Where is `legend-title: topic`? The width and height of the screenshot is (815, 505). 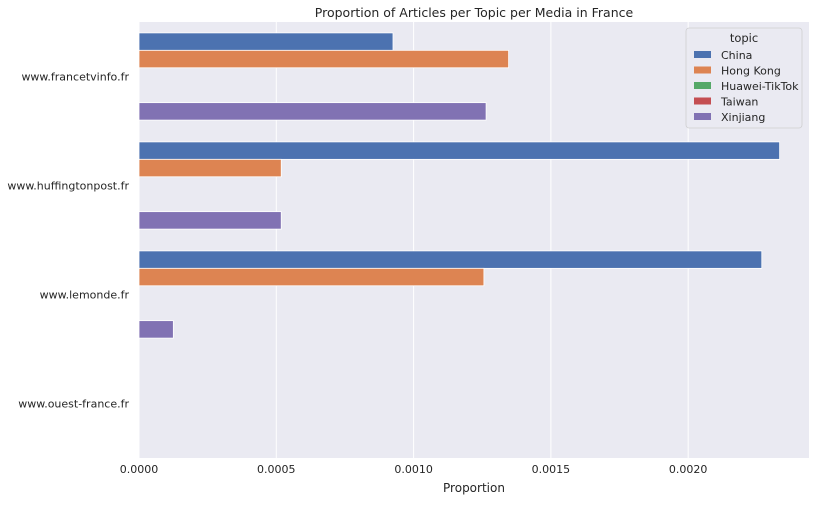
legend-title: topic is located at coordinates (744, 38).